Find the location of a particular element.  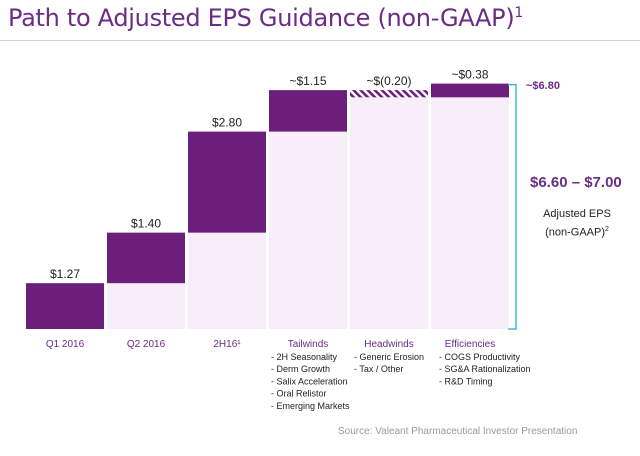

bar-tailwinds is located at coordinates (308, 111).